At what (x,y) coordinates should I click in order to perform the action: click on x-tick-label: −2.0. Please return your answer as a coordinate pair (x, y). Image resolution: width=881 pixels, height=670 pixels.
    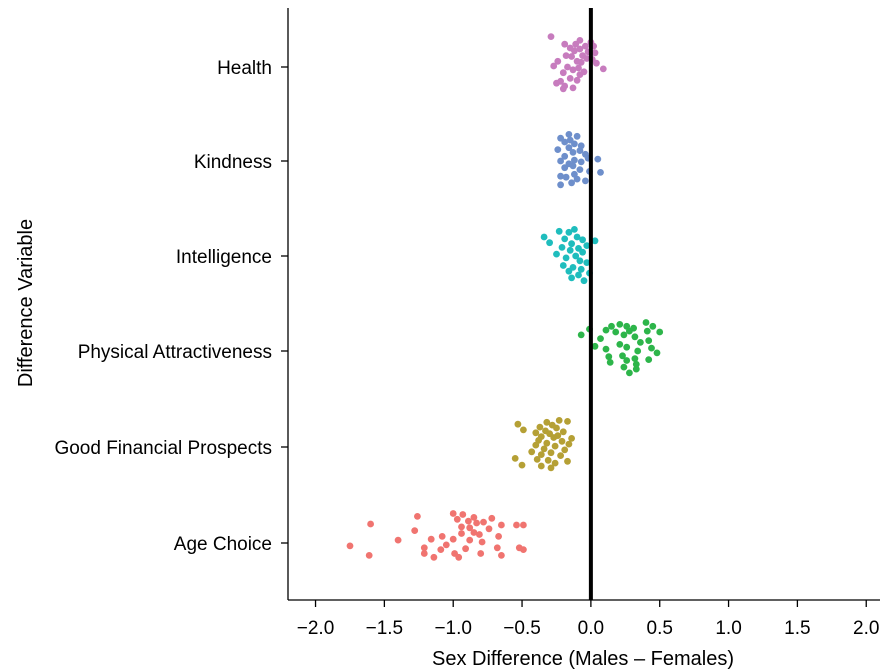
    Looking at the image, I should click on (316, 628).